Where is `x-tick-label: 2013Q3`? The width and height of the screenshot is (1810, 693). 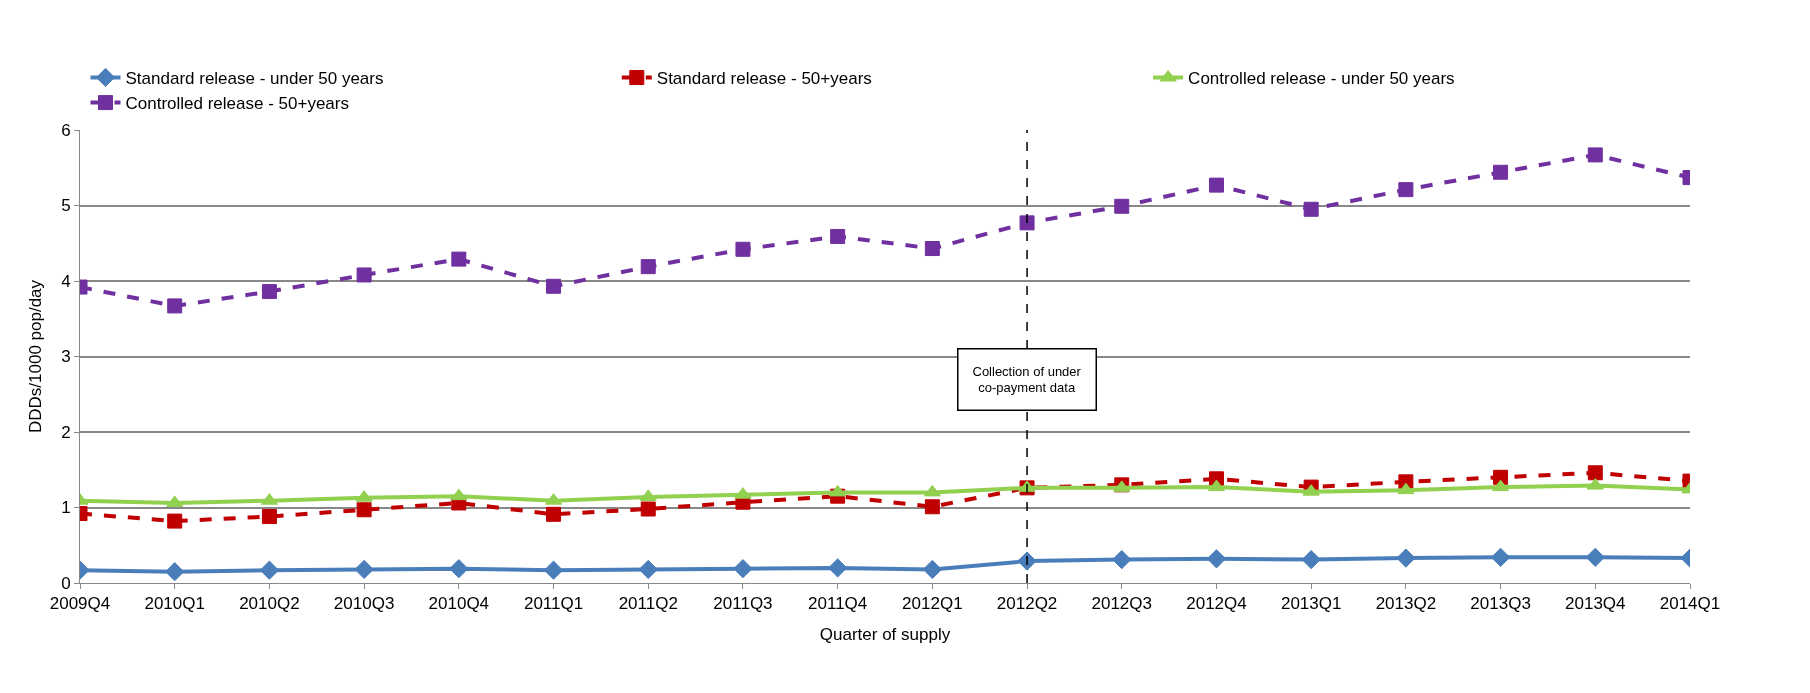
x-tick-label: 2013Q3 is located at coordinates (1500, 604).